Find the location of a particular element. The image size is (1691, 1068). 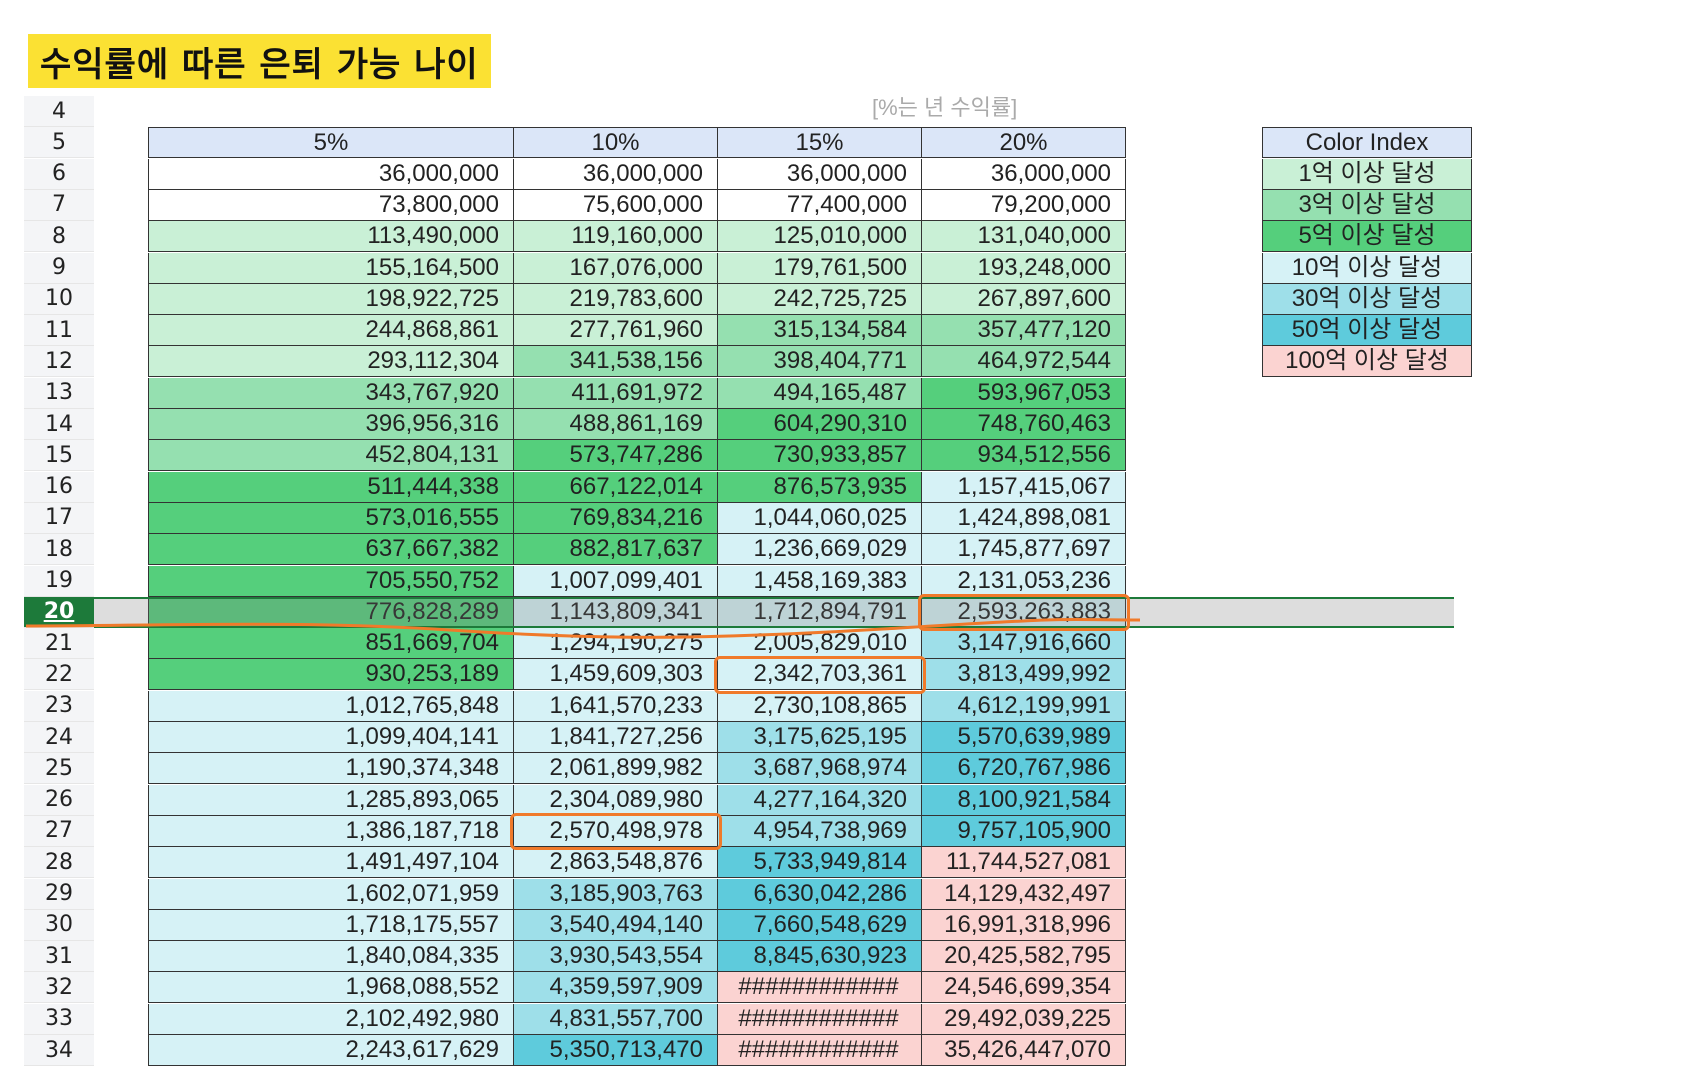

row-number-15: 15 is located at coordinates (59, 456).